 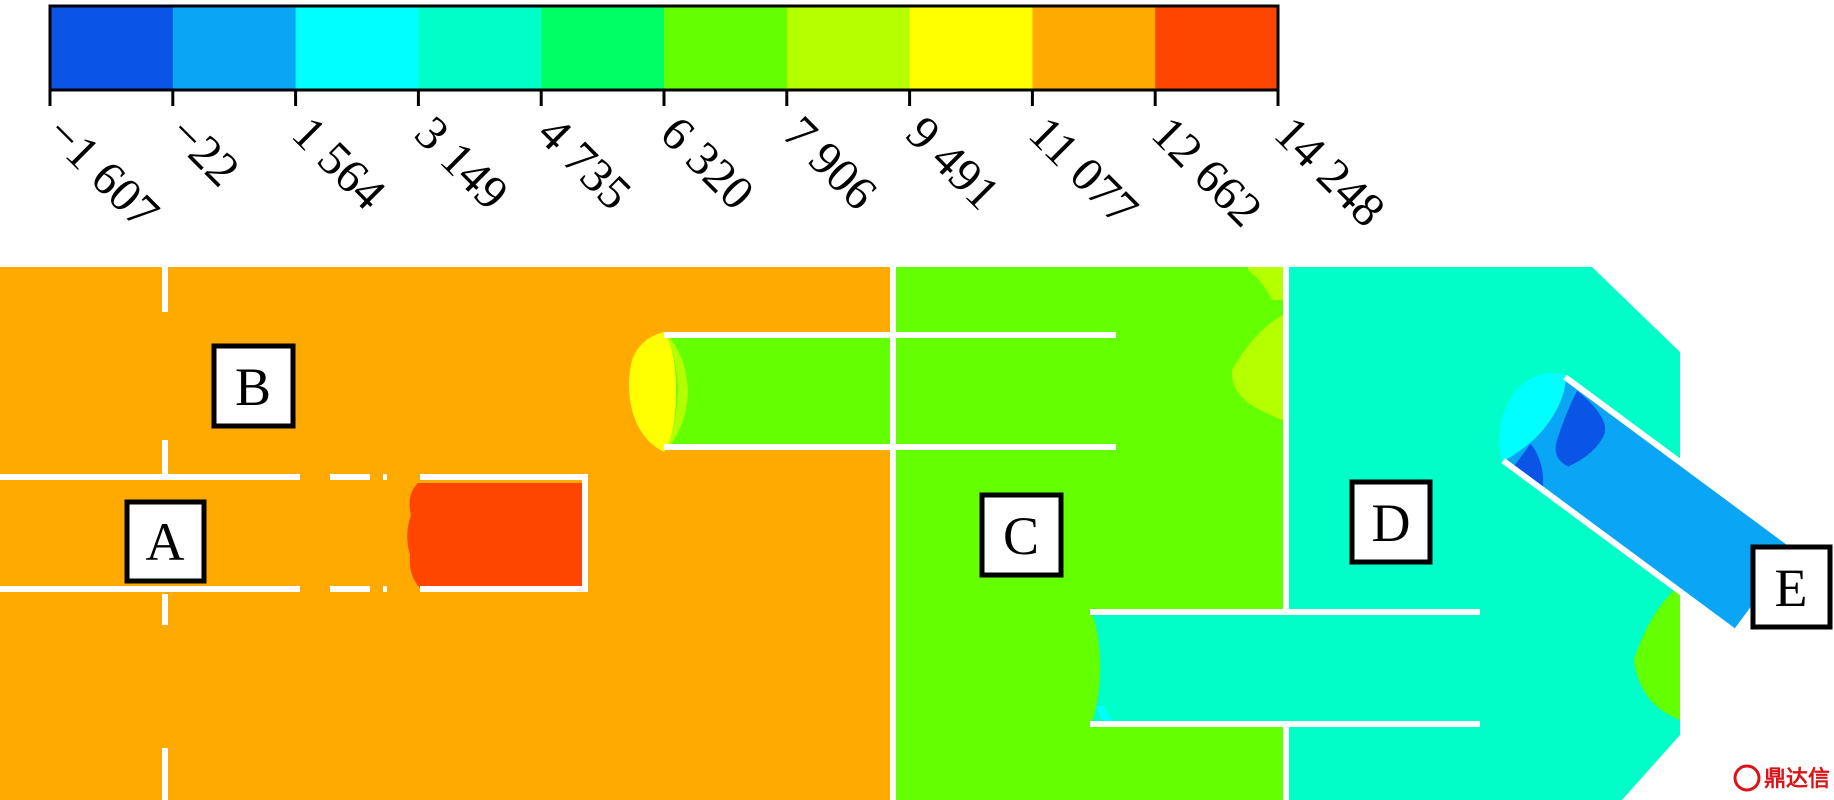 What do you see at coordinates (204, 151) in the screenshot?
I see `color-legend-tick-label: −22` at bounding box center [204, 151].